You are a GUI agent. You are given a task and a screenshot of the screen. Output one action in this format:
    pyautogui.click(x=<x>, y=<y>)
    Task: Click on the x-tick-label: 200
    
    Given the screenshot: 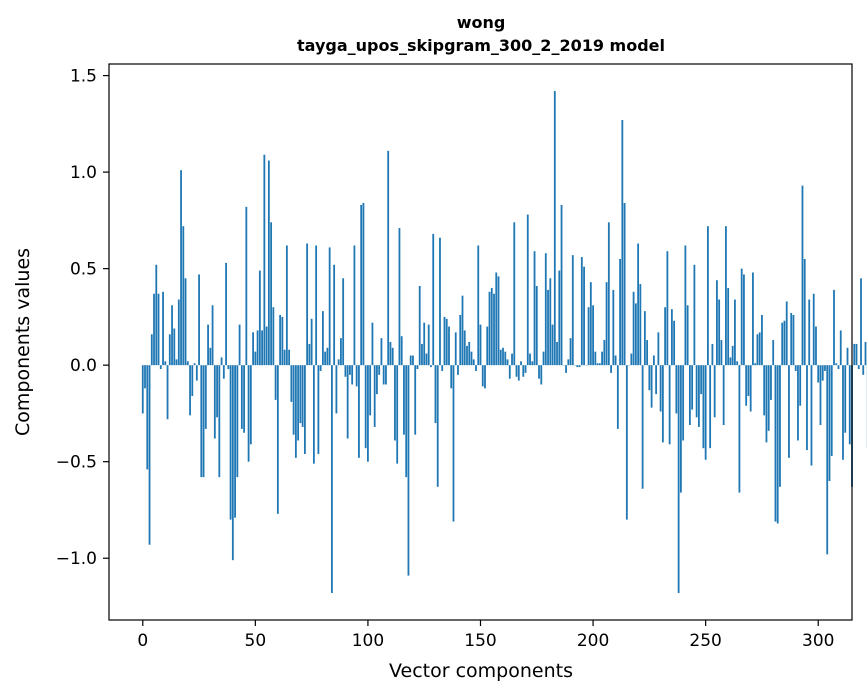 What is the action you would take?
    pyautogui.click(x=593, y=641)
    